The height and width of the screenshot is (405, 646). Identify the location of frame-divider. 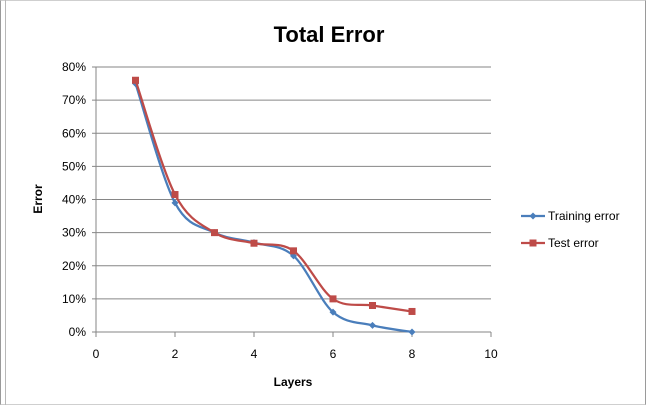
(5, 202).